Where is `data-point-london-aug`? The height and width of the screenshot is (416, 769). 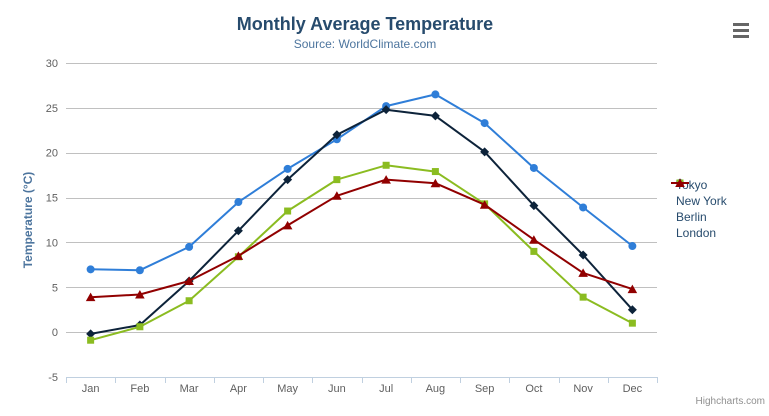
data-point-london-aug is located at coordinates (435, 183).